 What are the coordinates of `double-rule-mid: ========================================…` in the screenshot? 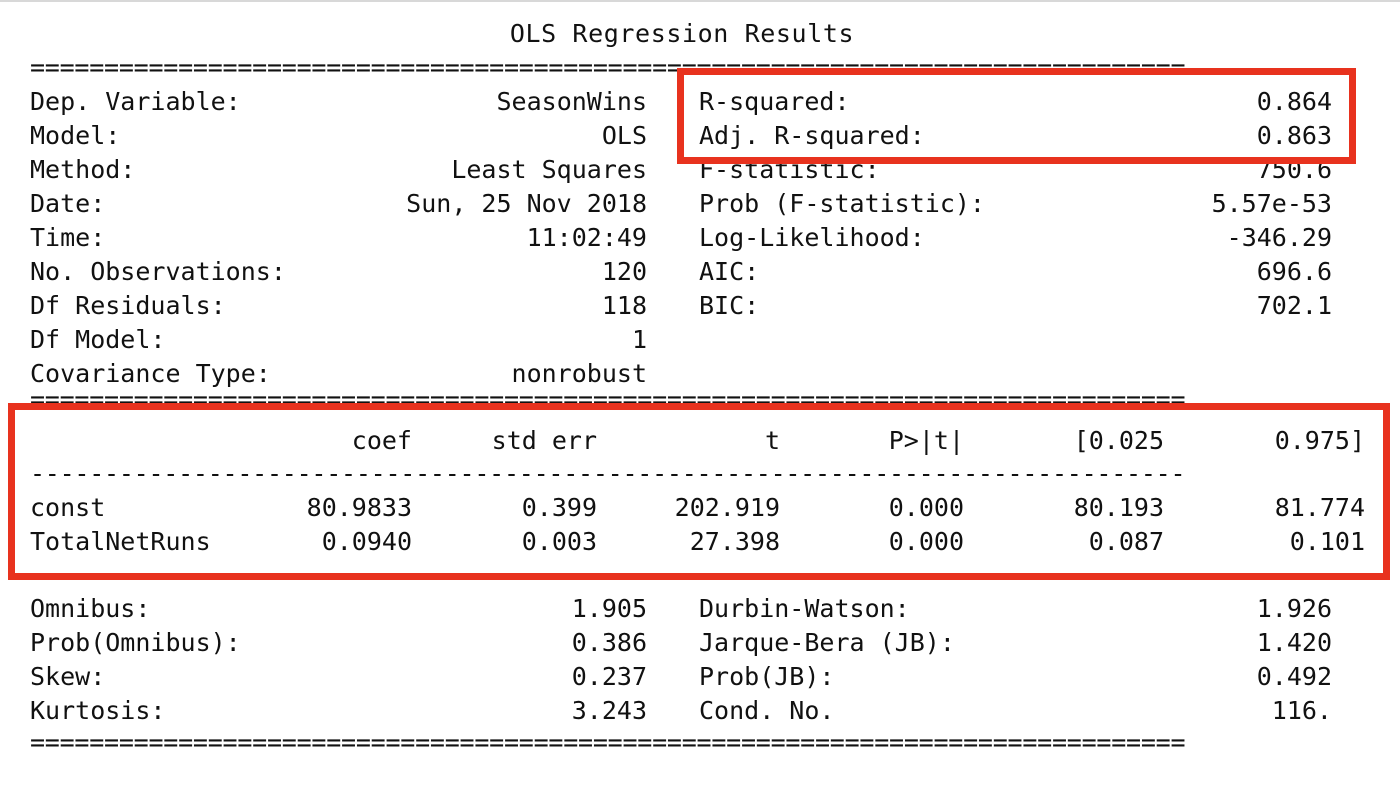 It's located at (608, 400).